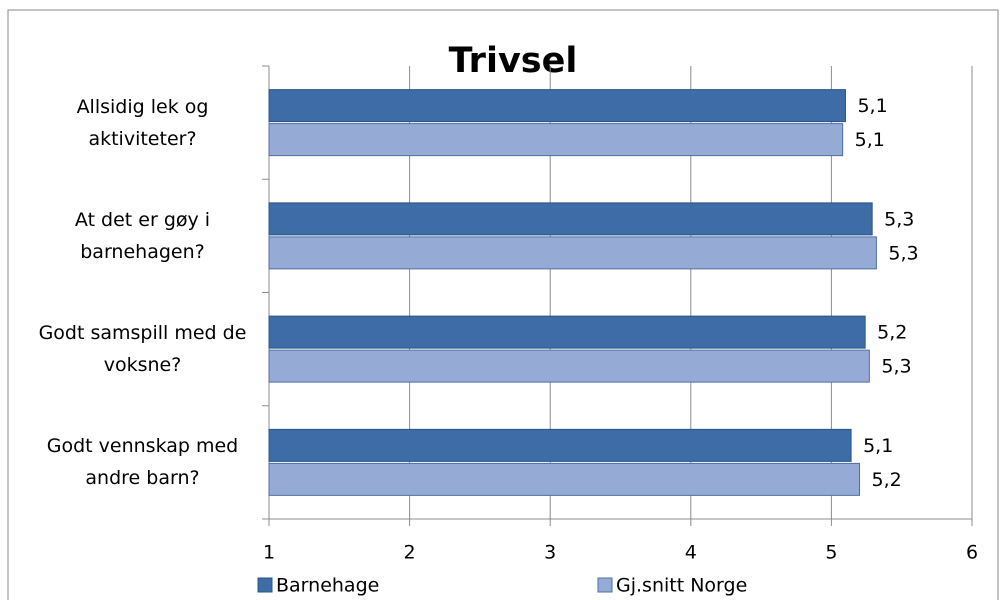  Describe the element at coordinates (513, 61) in the screenshot. I see `chart-title: Trivsel` at that location.